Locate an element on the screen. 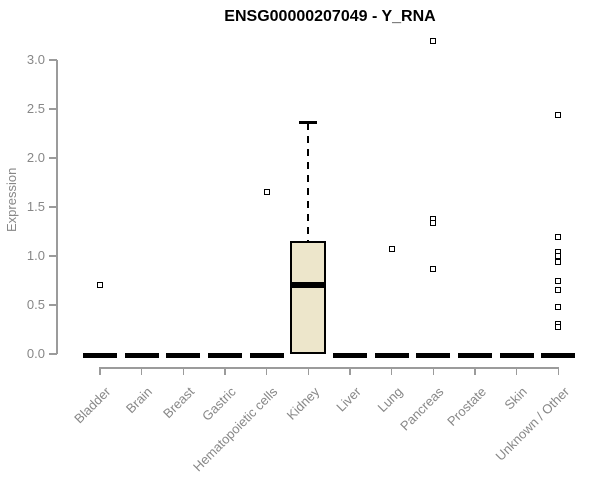 The image size is (600, 500). whisker-line is located at coordinates (308, 182).